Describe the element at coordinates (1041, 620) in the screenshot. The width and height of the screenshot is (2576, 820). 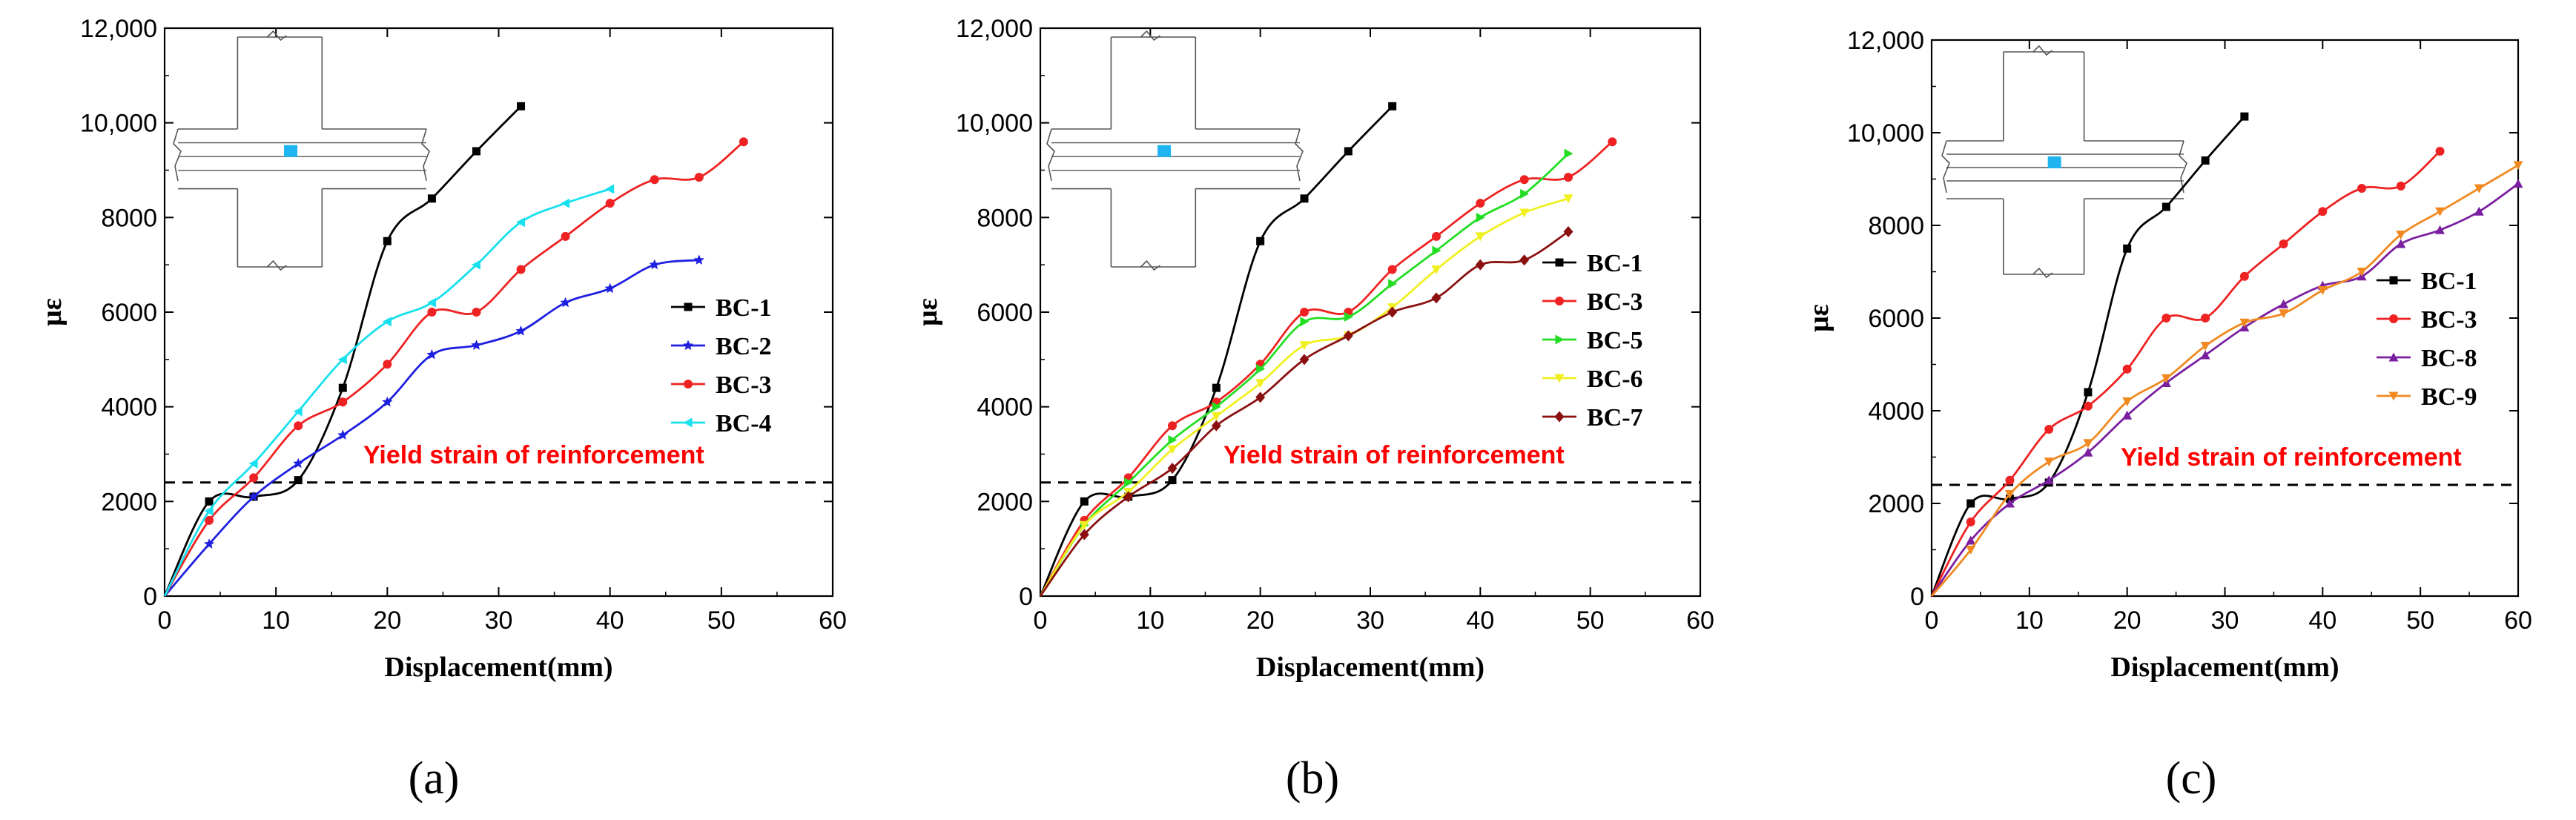
I see `x-tick-label: 0` at that location.